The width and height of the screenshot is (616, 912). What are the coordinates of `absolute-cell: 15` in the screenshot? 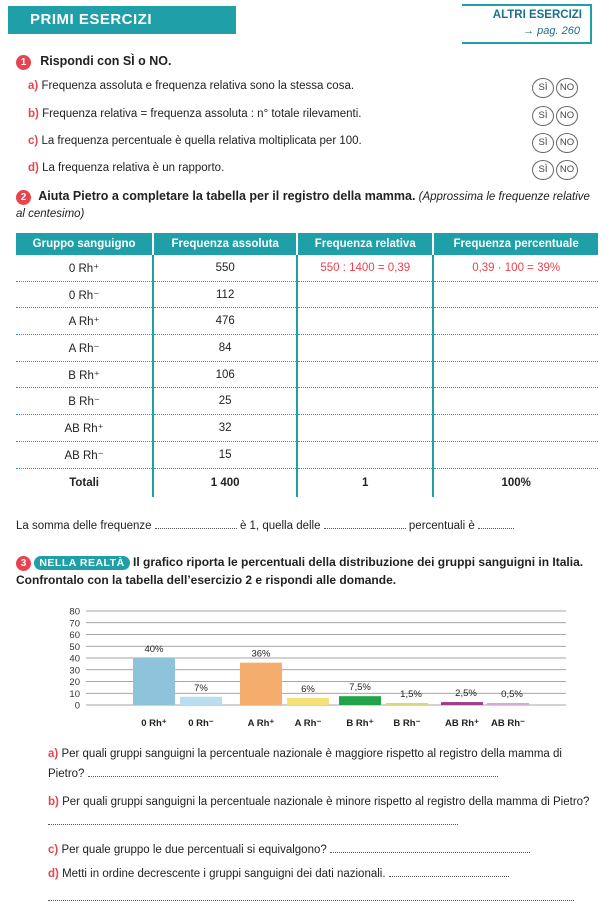 It's located at (225, 455).